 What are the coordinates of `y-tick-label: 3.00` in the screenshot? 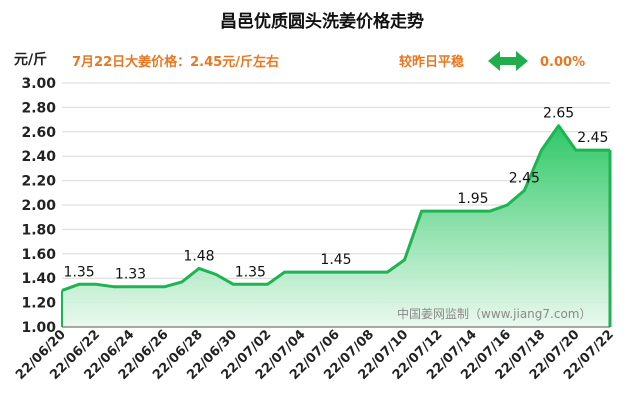 It's located at (38, 84).